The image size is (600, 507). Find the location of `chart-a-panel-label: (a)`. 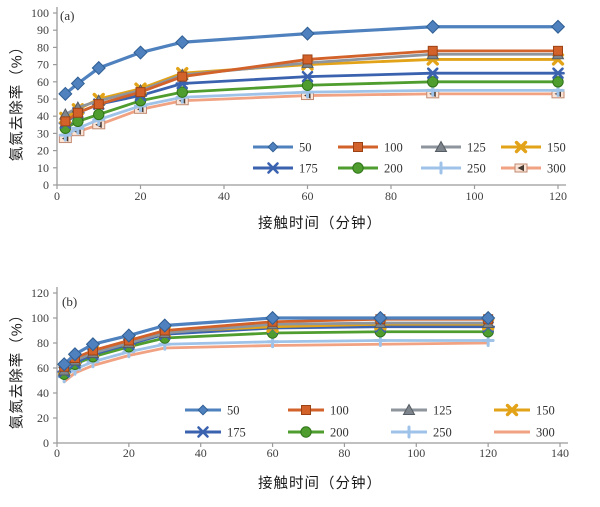

chart-a-panel-label: (a) is located at coordinates (67, 15).